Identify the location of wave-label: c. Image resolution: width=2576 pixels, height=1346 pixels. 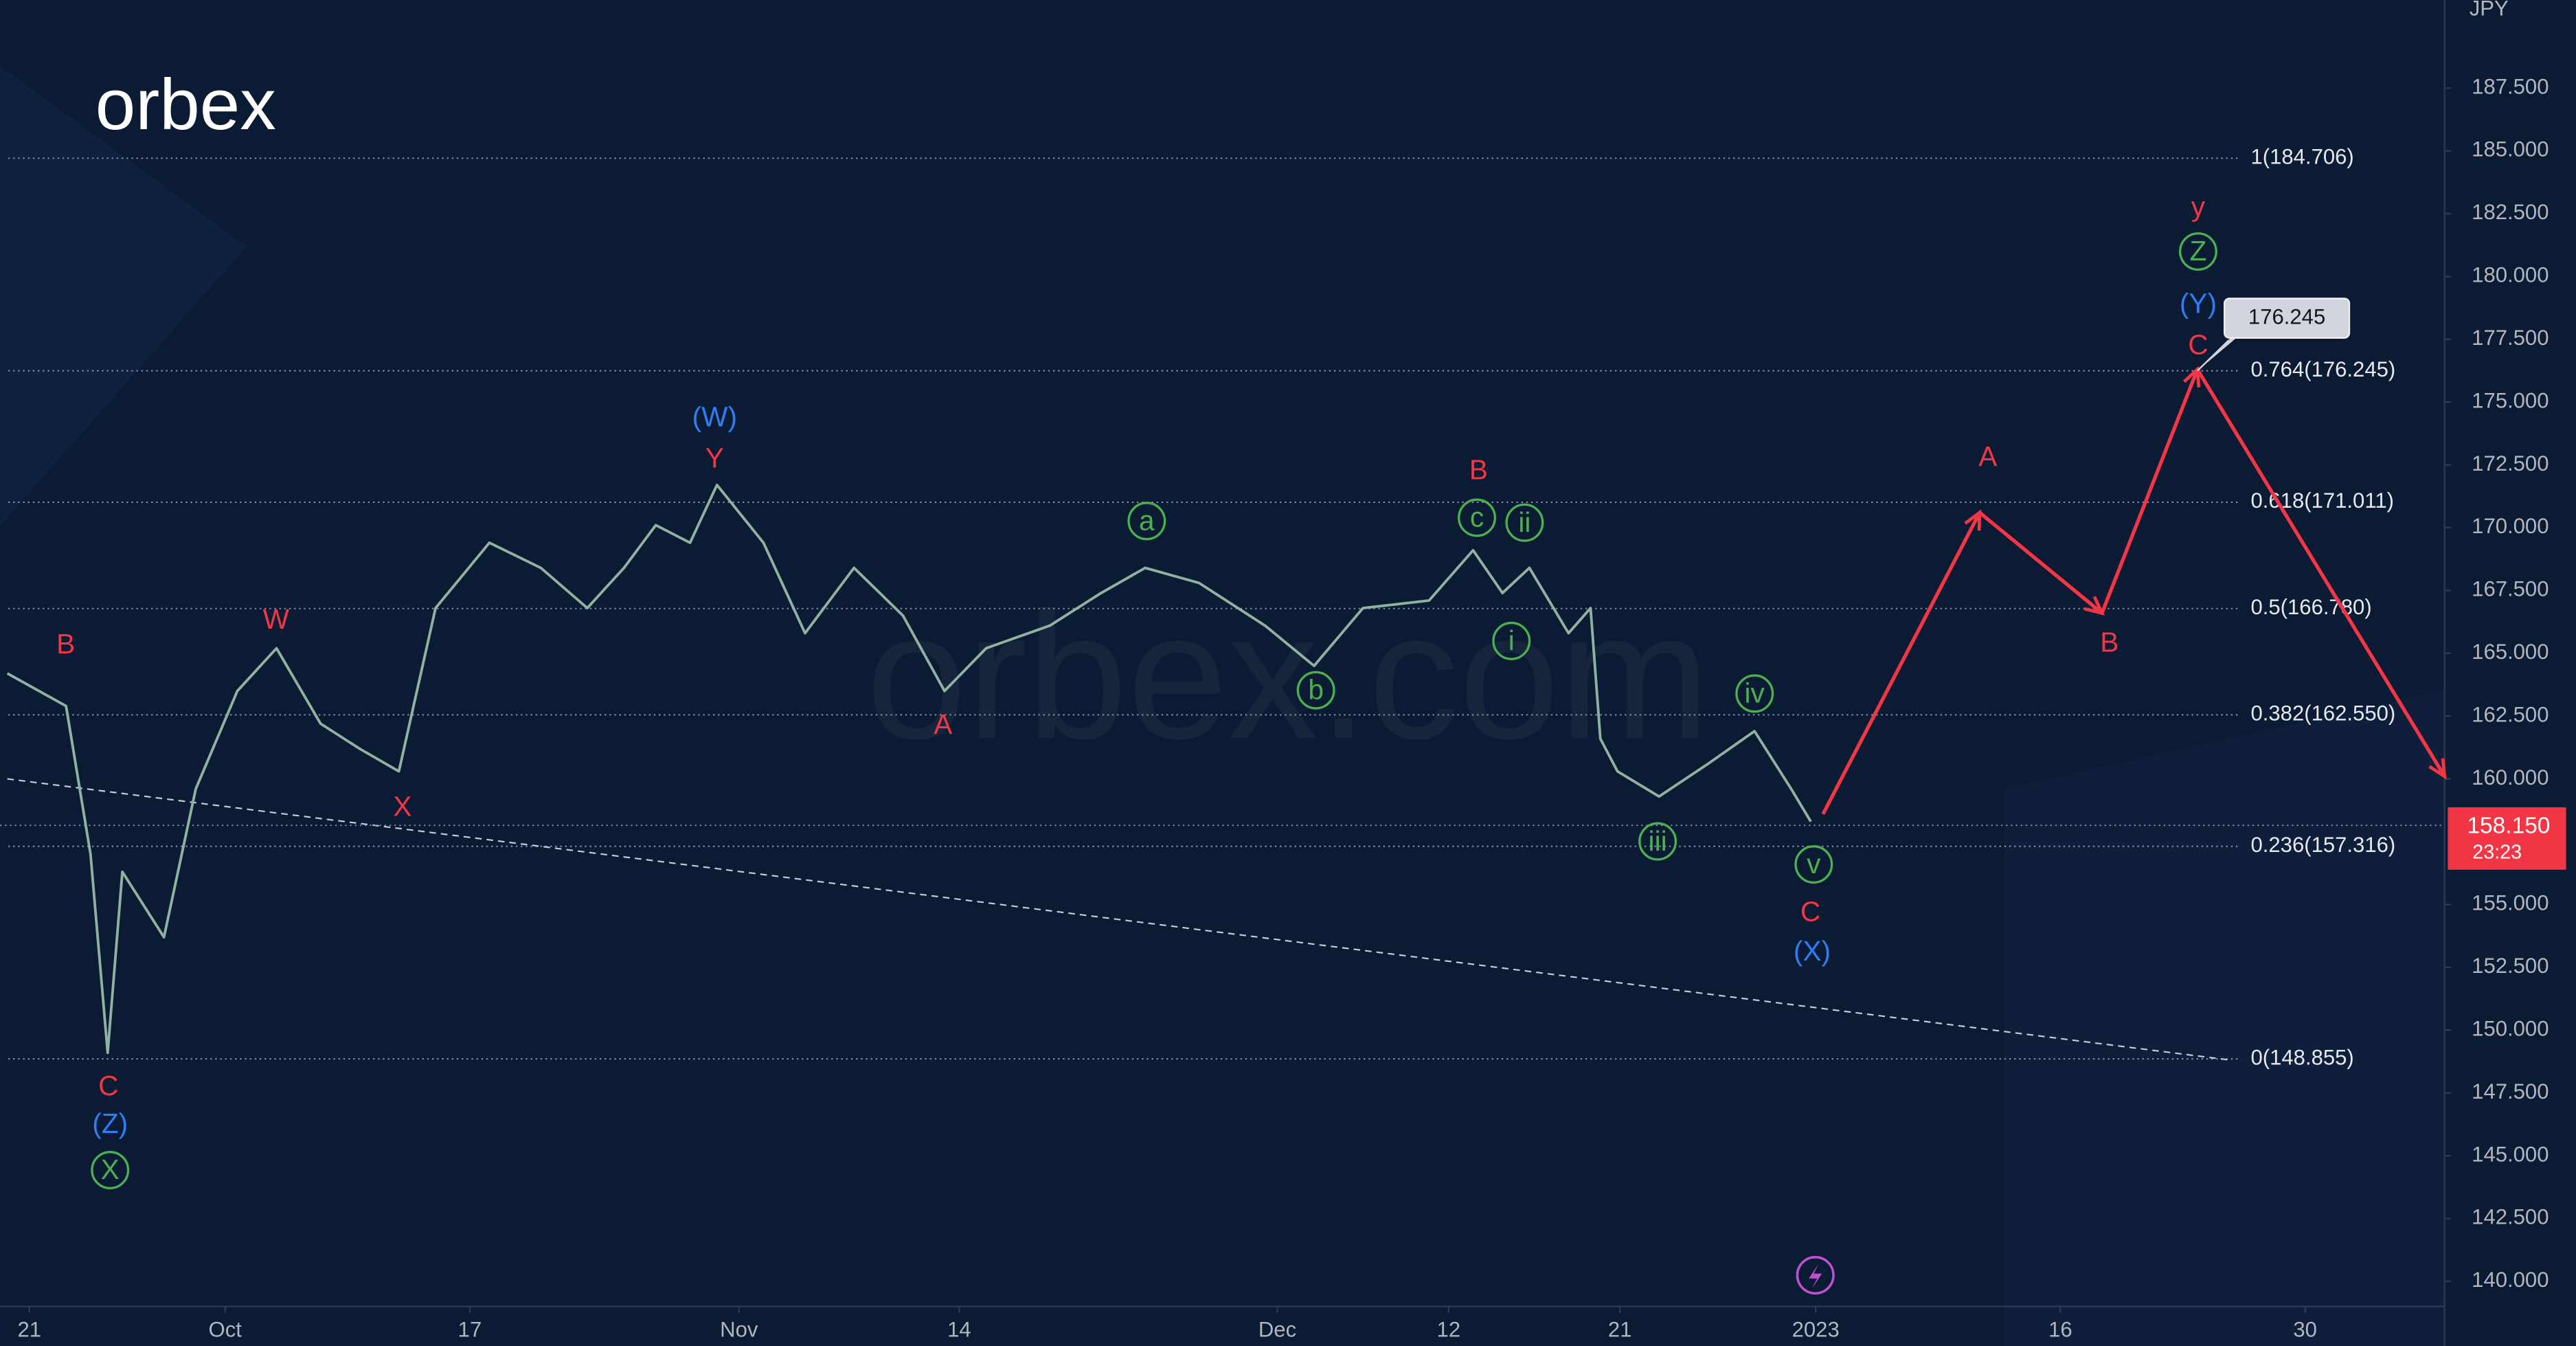
(1477, 517).